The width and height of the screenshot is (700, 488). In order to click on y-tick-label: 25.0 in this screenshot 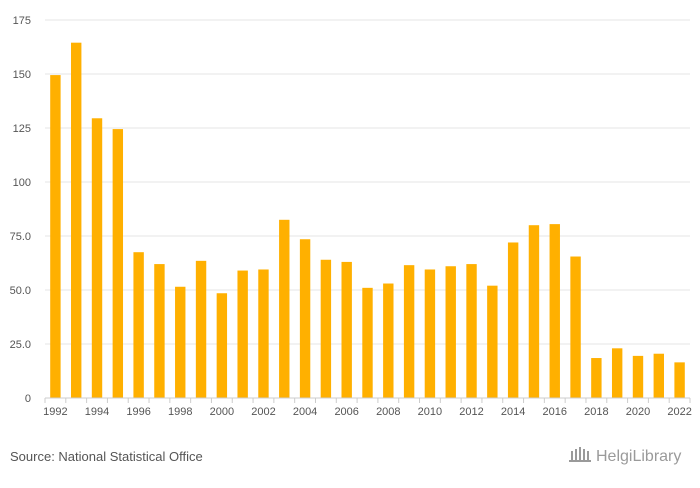, I will do `click(20, 345)`.